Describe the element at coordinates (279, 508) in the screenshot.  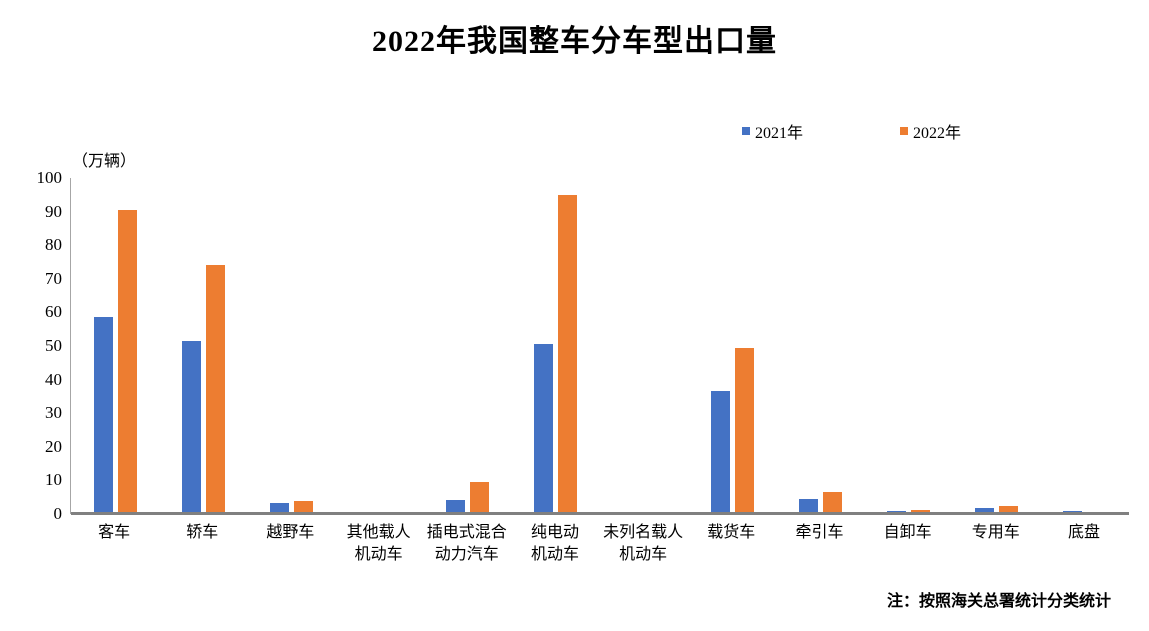
I see `bar-2021年-越野车` at that location.